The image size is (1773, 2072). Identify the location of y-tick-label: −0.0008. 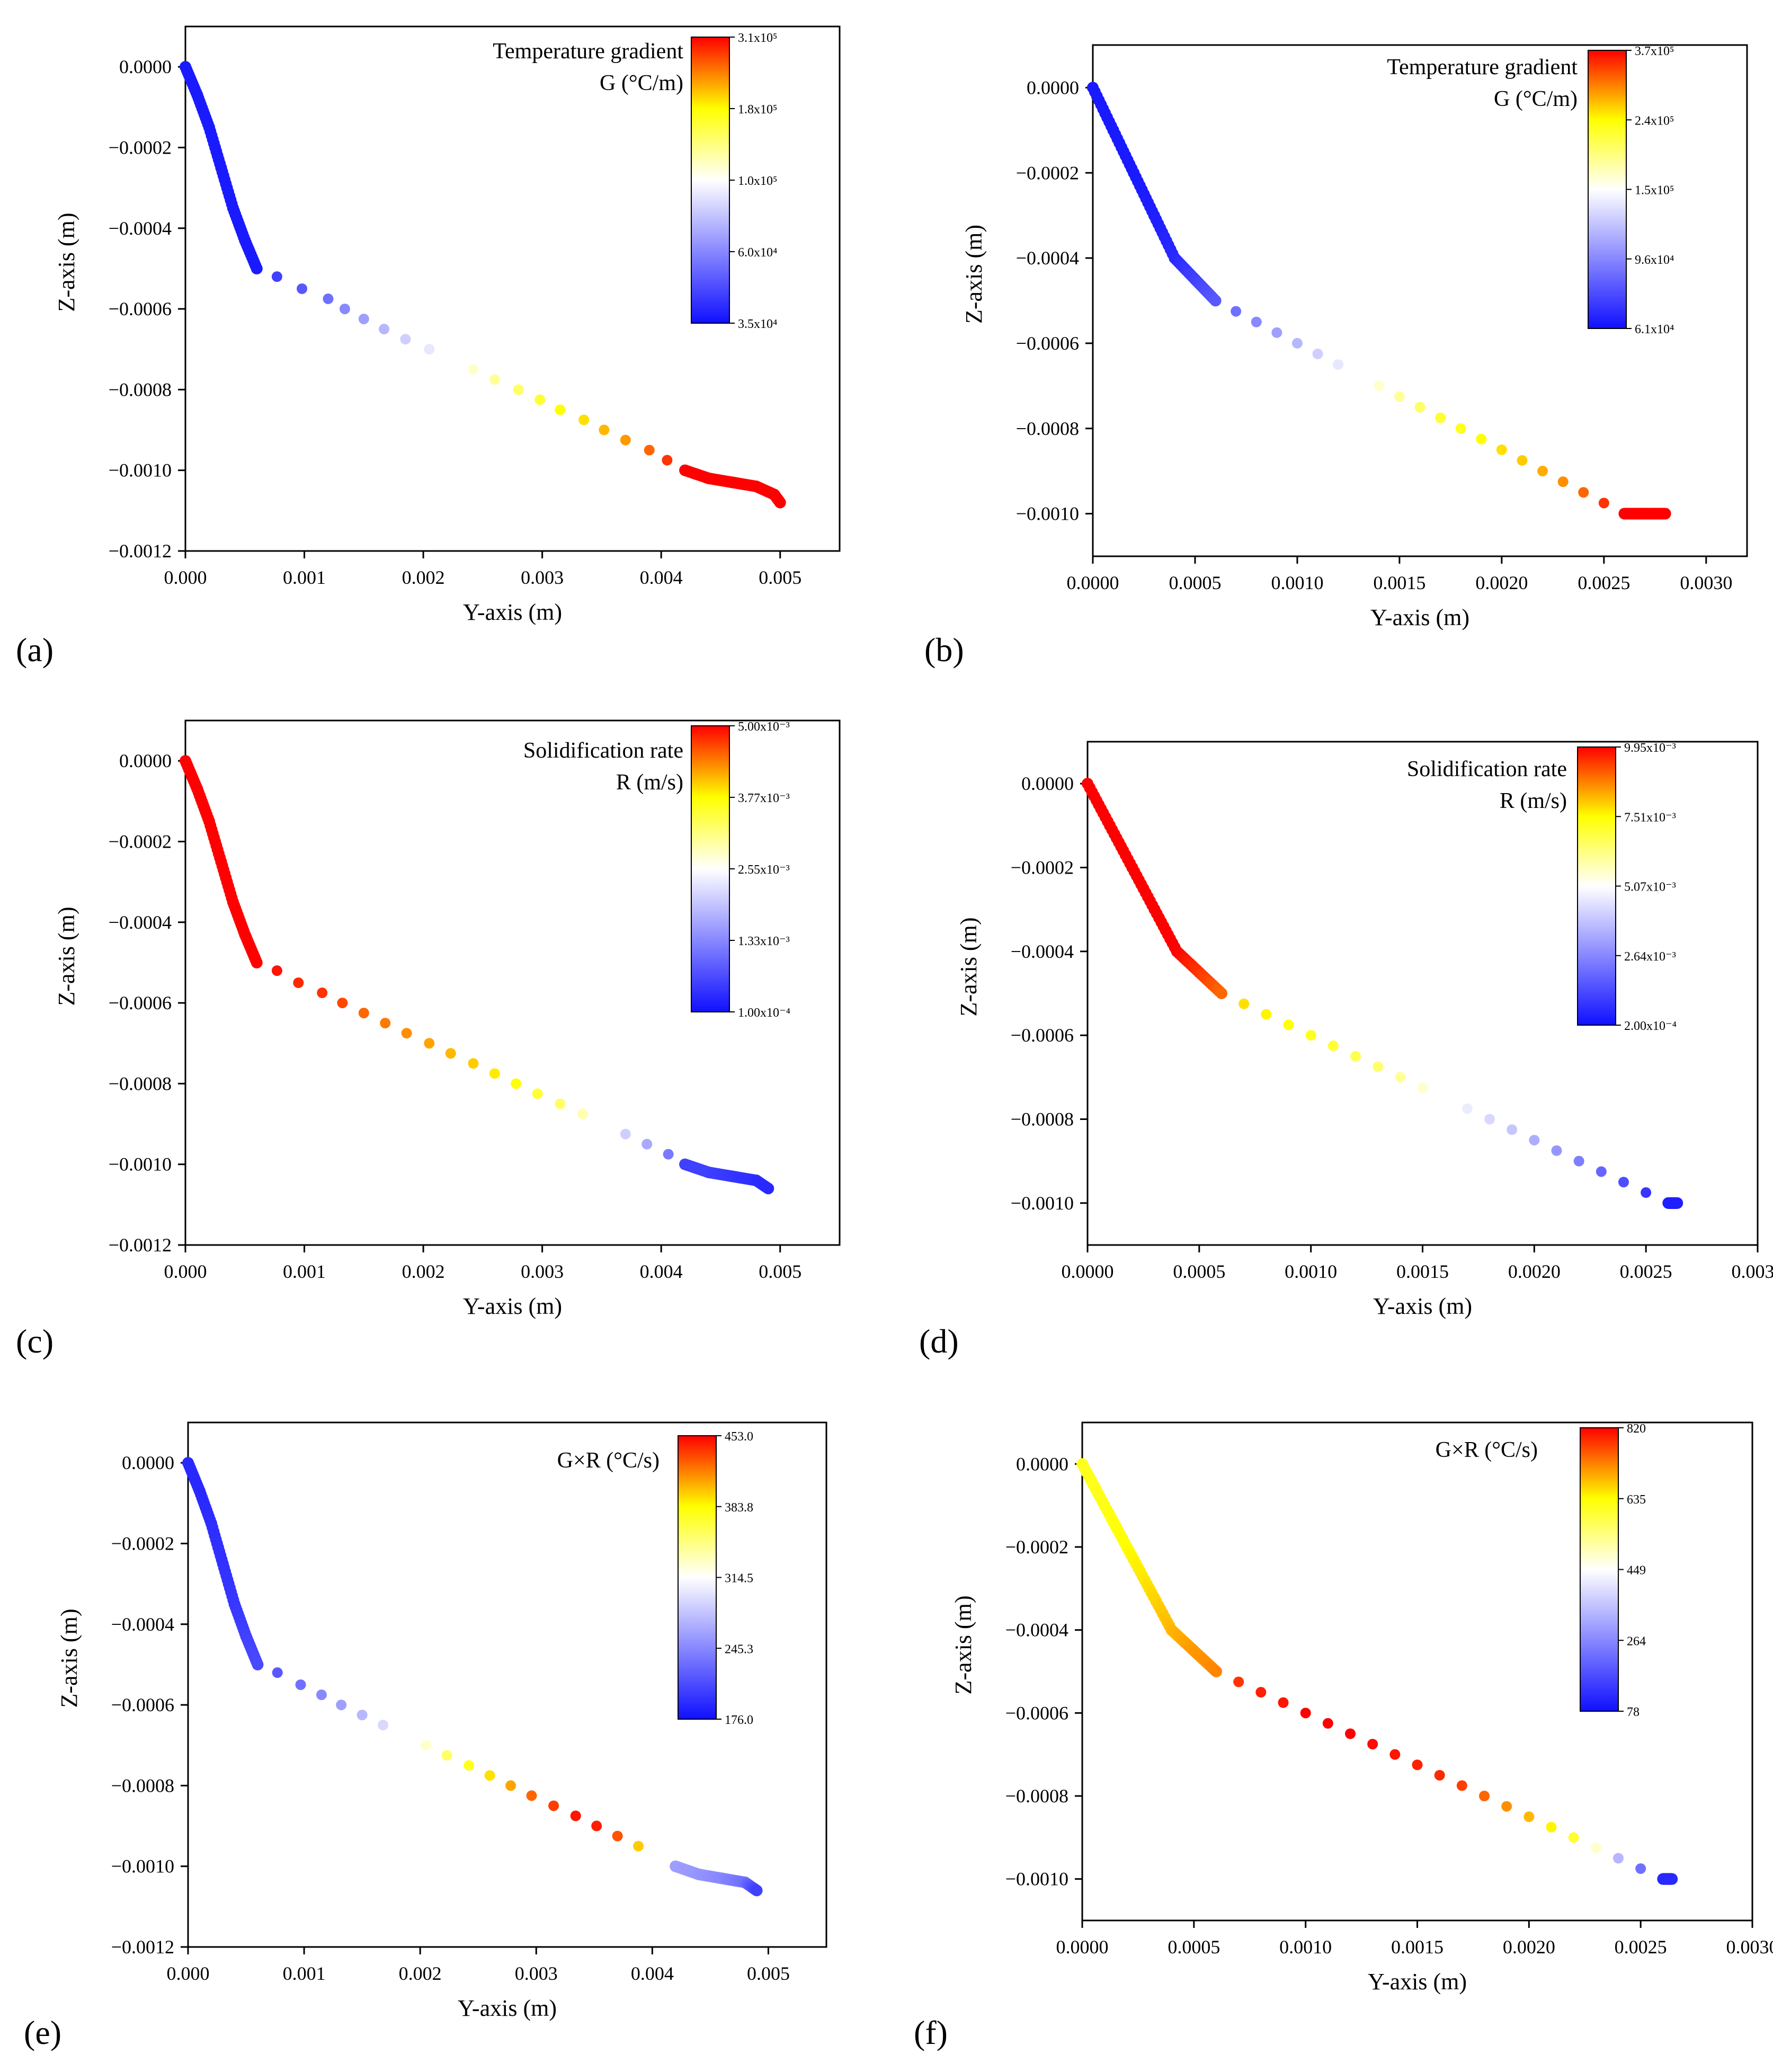
(140, 389).